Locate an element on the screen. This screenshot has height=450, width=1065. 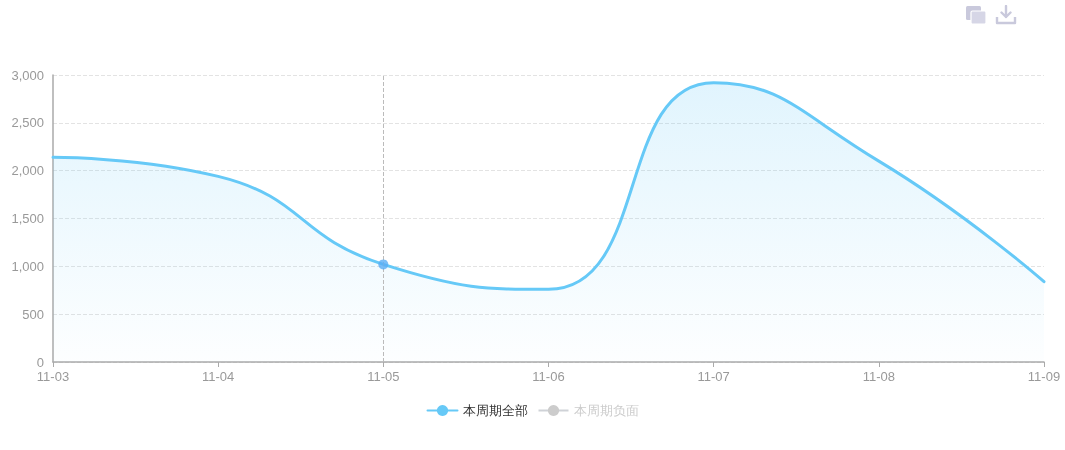
y-tick-label: 1,000 is located at coordinates (27, 266).